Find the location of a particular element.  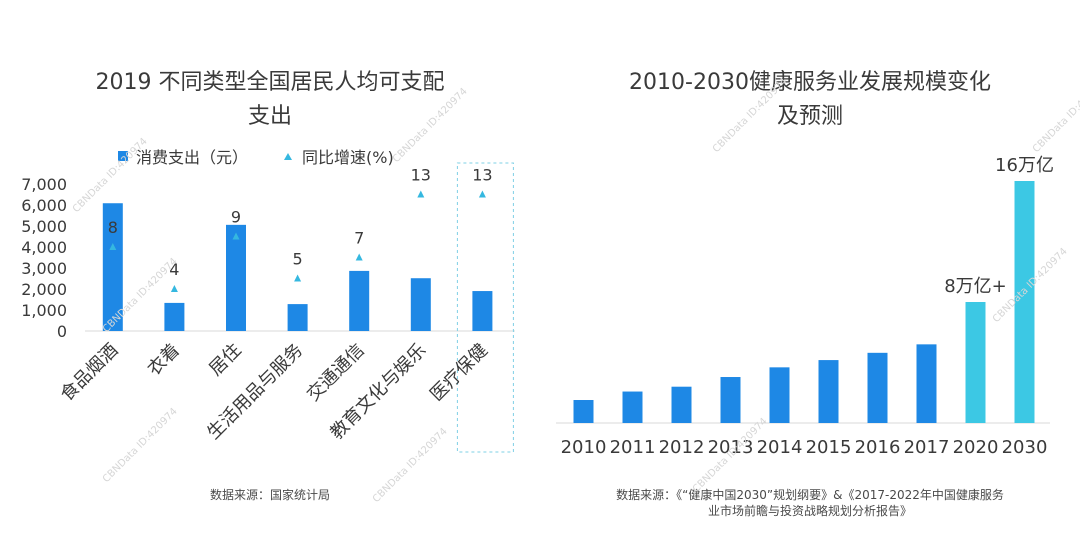

y-tick-label: 3,000 is located at coordinates (44, 268).